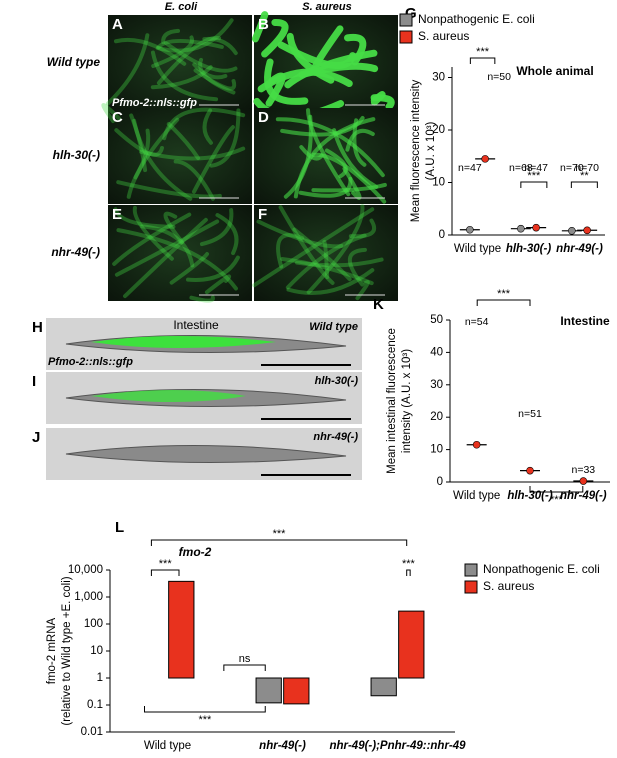  Describe the element at coordinates (521, 168) in the screenshot. I see `n-label: n=68` at that location.